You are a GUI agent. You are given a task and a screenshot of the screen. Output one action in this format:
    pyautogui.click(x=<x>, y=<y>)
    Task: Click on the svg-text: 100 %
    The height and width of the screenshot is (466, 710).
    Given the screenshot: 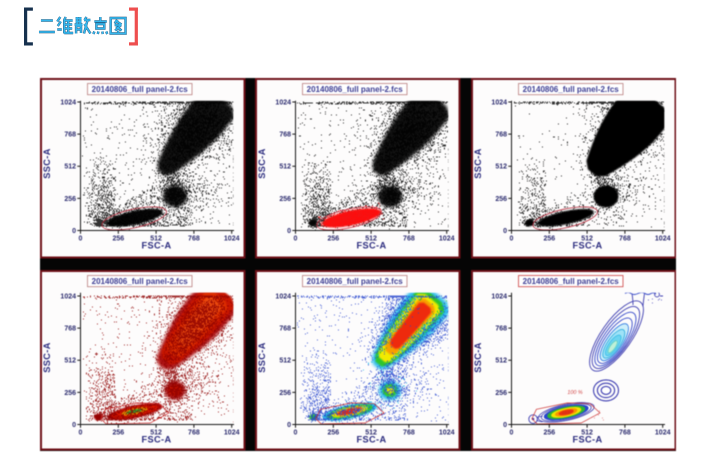 What is the action you would take?
    pyautogui.click(x=574, y=393)
    